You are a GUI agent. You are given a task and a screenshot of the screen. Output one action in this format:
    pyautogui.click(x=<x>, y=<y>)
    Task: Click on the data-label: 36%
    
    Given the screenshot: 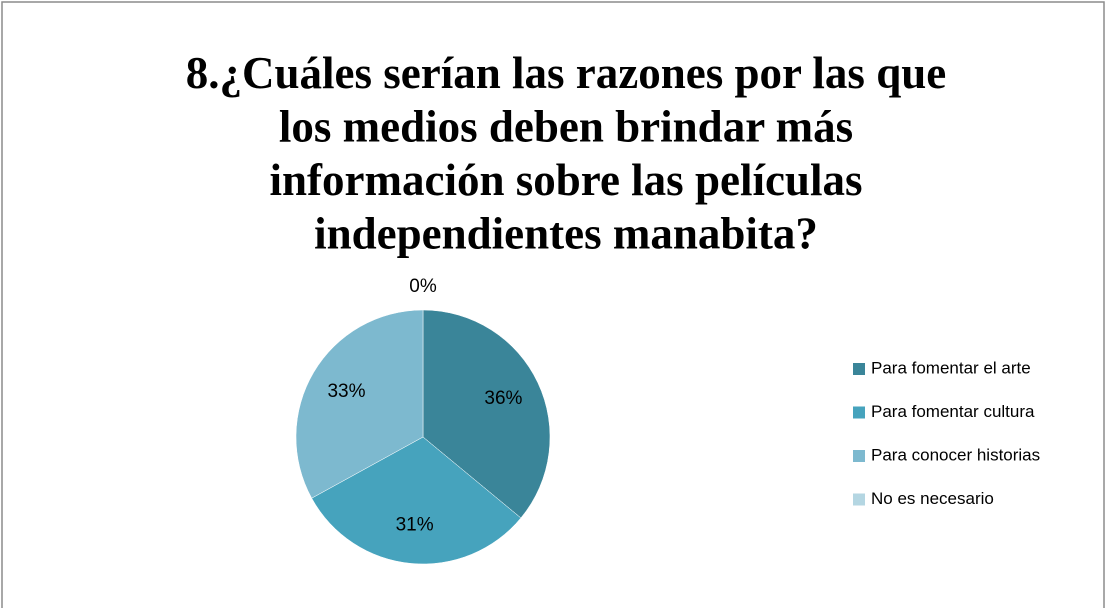 What is the action you would take?
    pyautogui.click(x=503, y=398)
    